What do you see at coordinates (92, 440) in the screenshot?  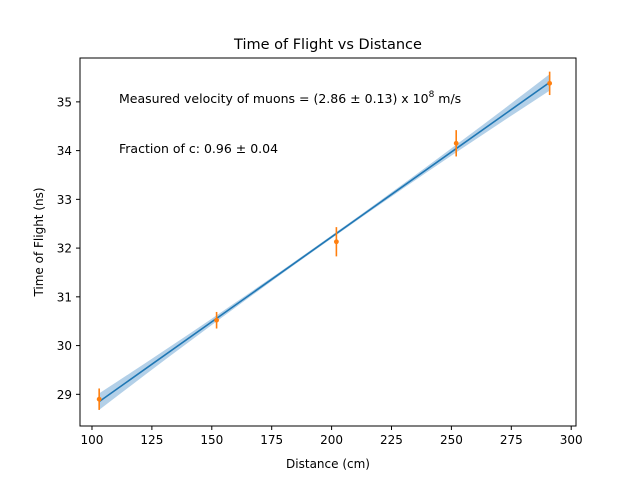 I see `x-tick-label: 100` at bounding box center [92, 440].